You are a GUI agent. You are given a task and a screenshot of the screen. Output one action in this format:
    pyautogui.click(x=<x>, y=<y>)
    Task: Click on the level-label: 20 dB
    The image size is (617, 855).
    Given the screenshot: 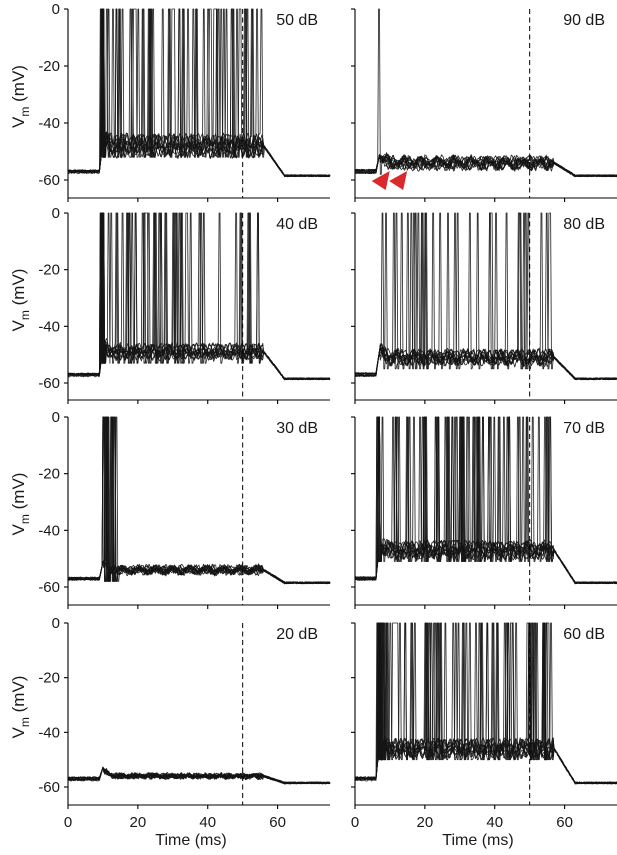 What is the action you would take?
    pyautogui.click(x=297, y=634)
    